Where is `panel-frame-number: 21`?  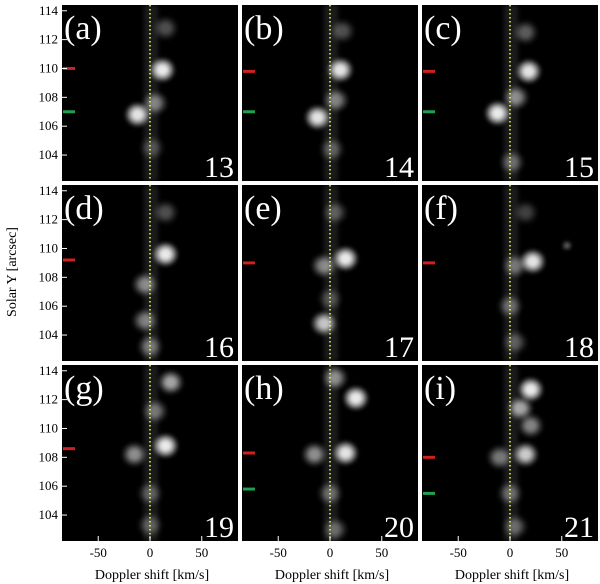
panel-frame-number: 21 is located at coordinates (579, 527).